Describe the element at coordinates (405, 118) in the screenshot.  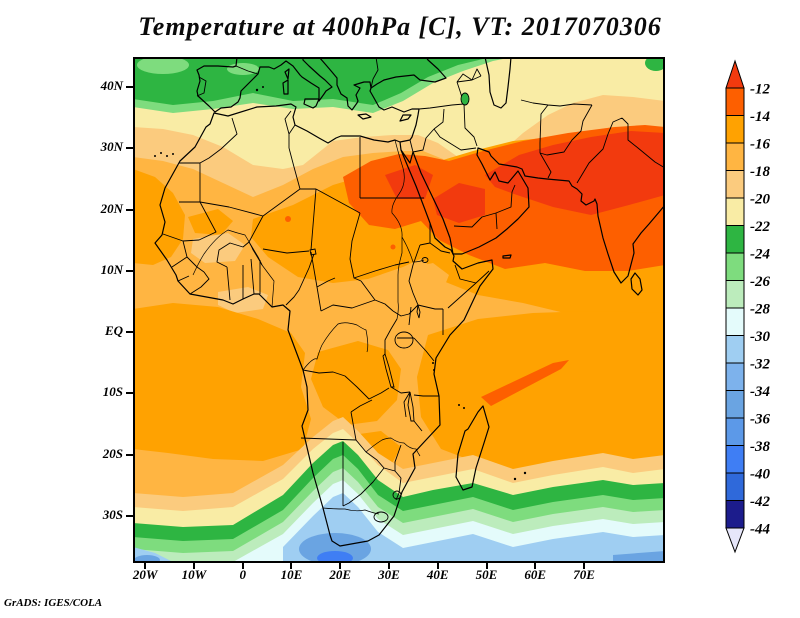
I see `cyprus-coastline` at that location.